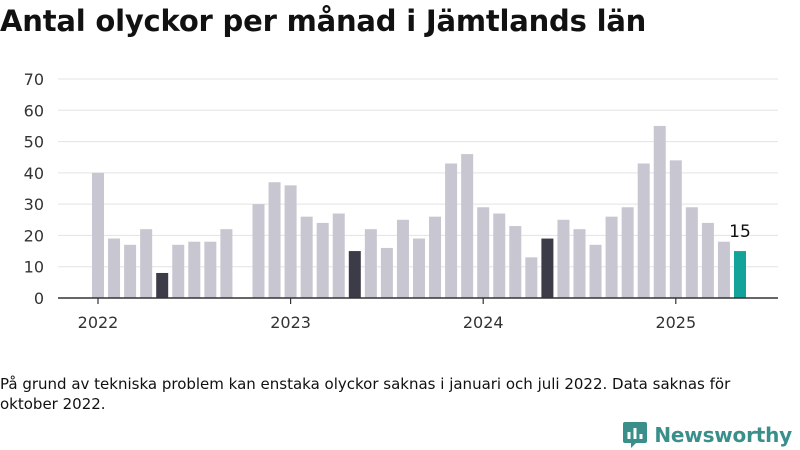 The height and width of the screenshot is (450, 800). I want to click on y-tick-label: 40, so click(34, 173).